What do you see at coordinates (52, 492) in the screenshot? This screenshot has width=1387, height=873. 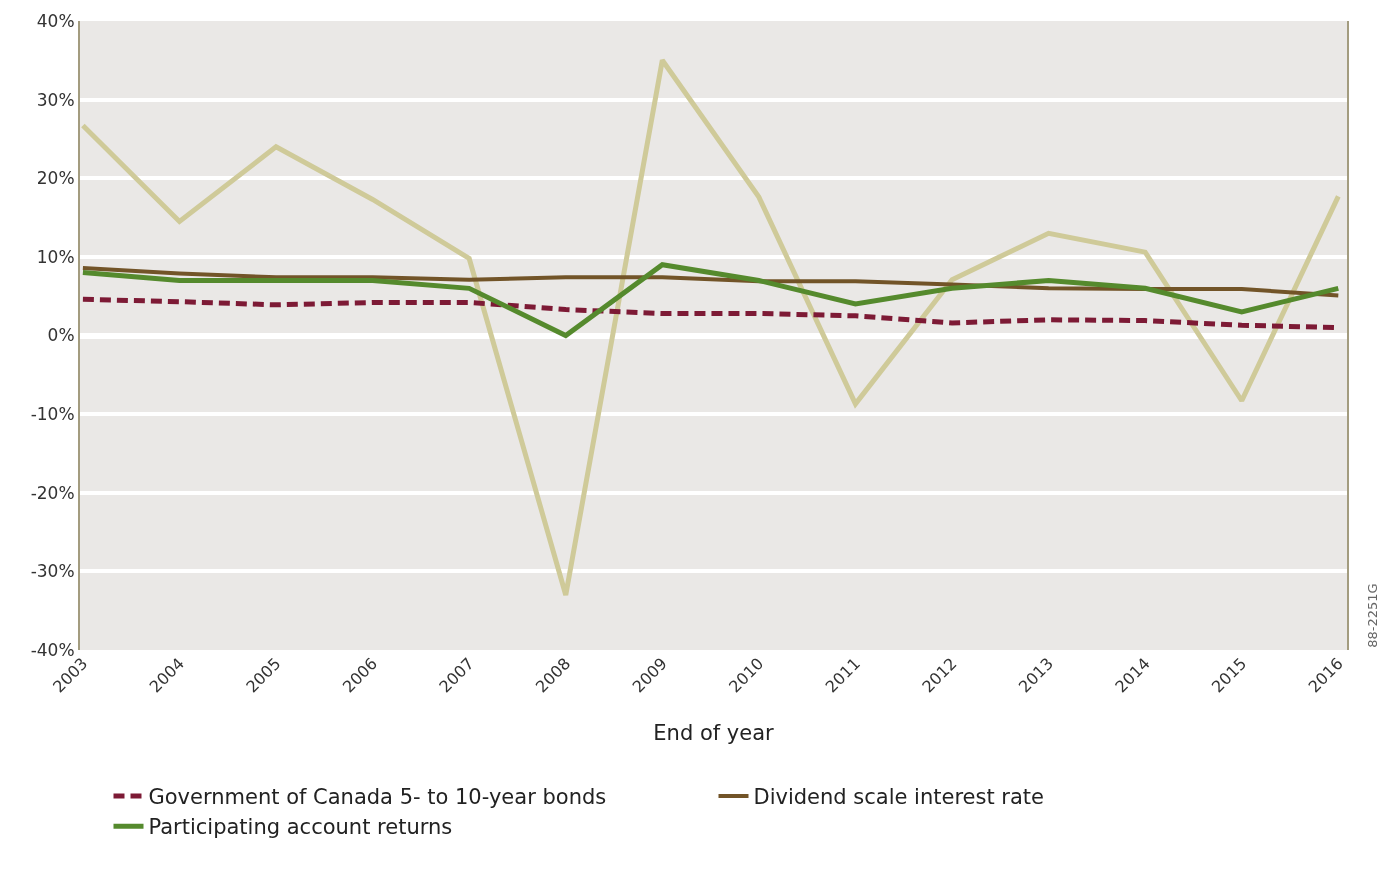 I see `y-tick-label: -20%` at bounding box center [52, 492].